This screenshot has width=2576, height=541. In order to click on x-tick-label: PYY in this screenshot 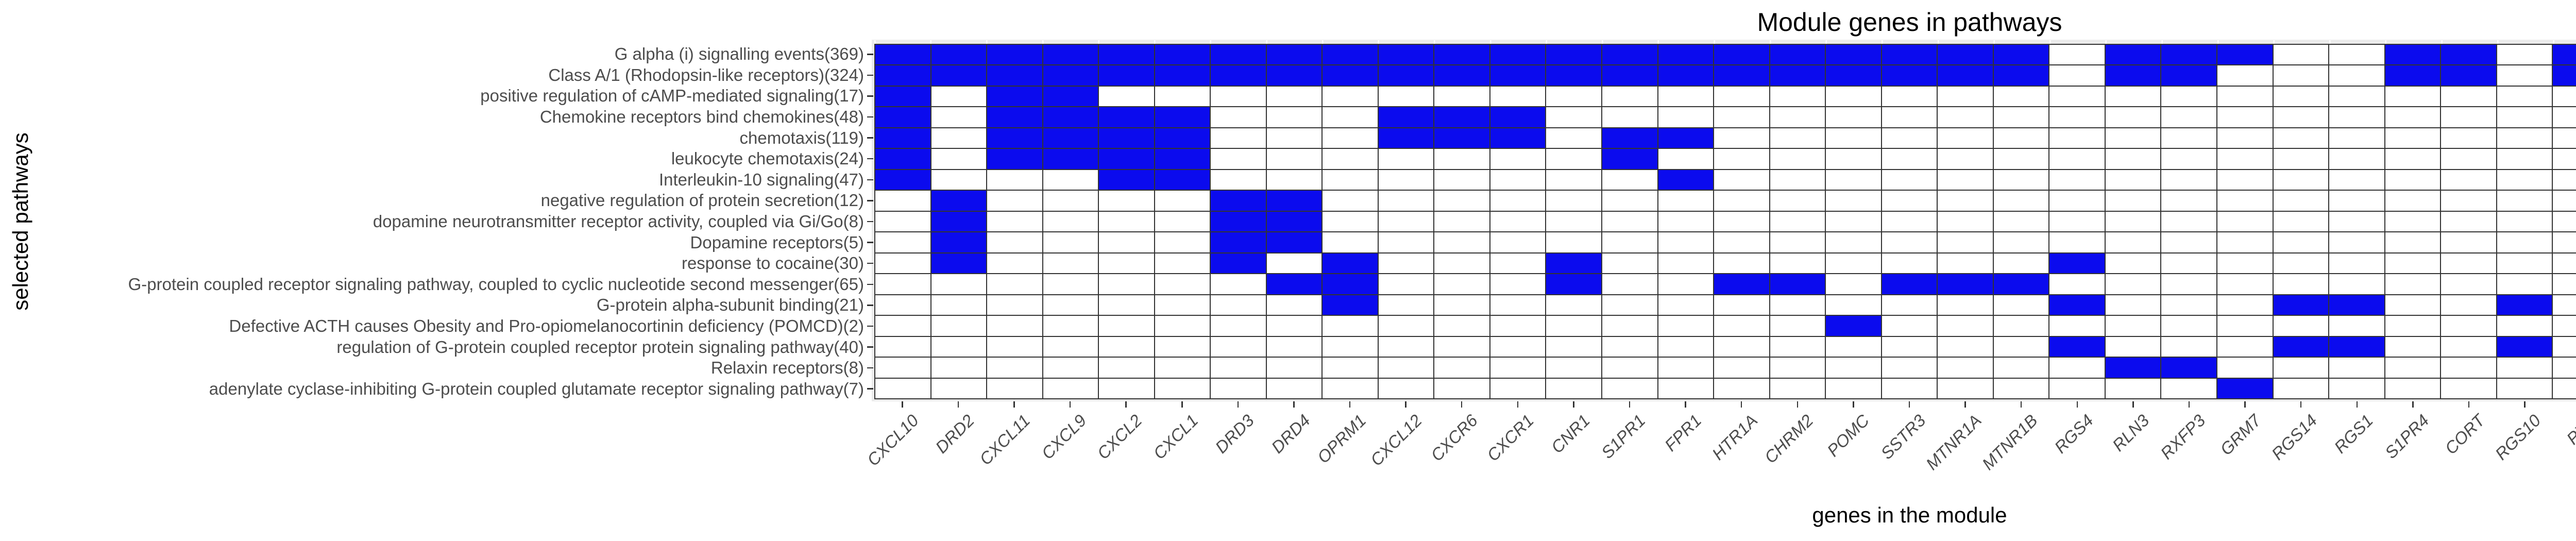, I will do `click(2569, 430)`.